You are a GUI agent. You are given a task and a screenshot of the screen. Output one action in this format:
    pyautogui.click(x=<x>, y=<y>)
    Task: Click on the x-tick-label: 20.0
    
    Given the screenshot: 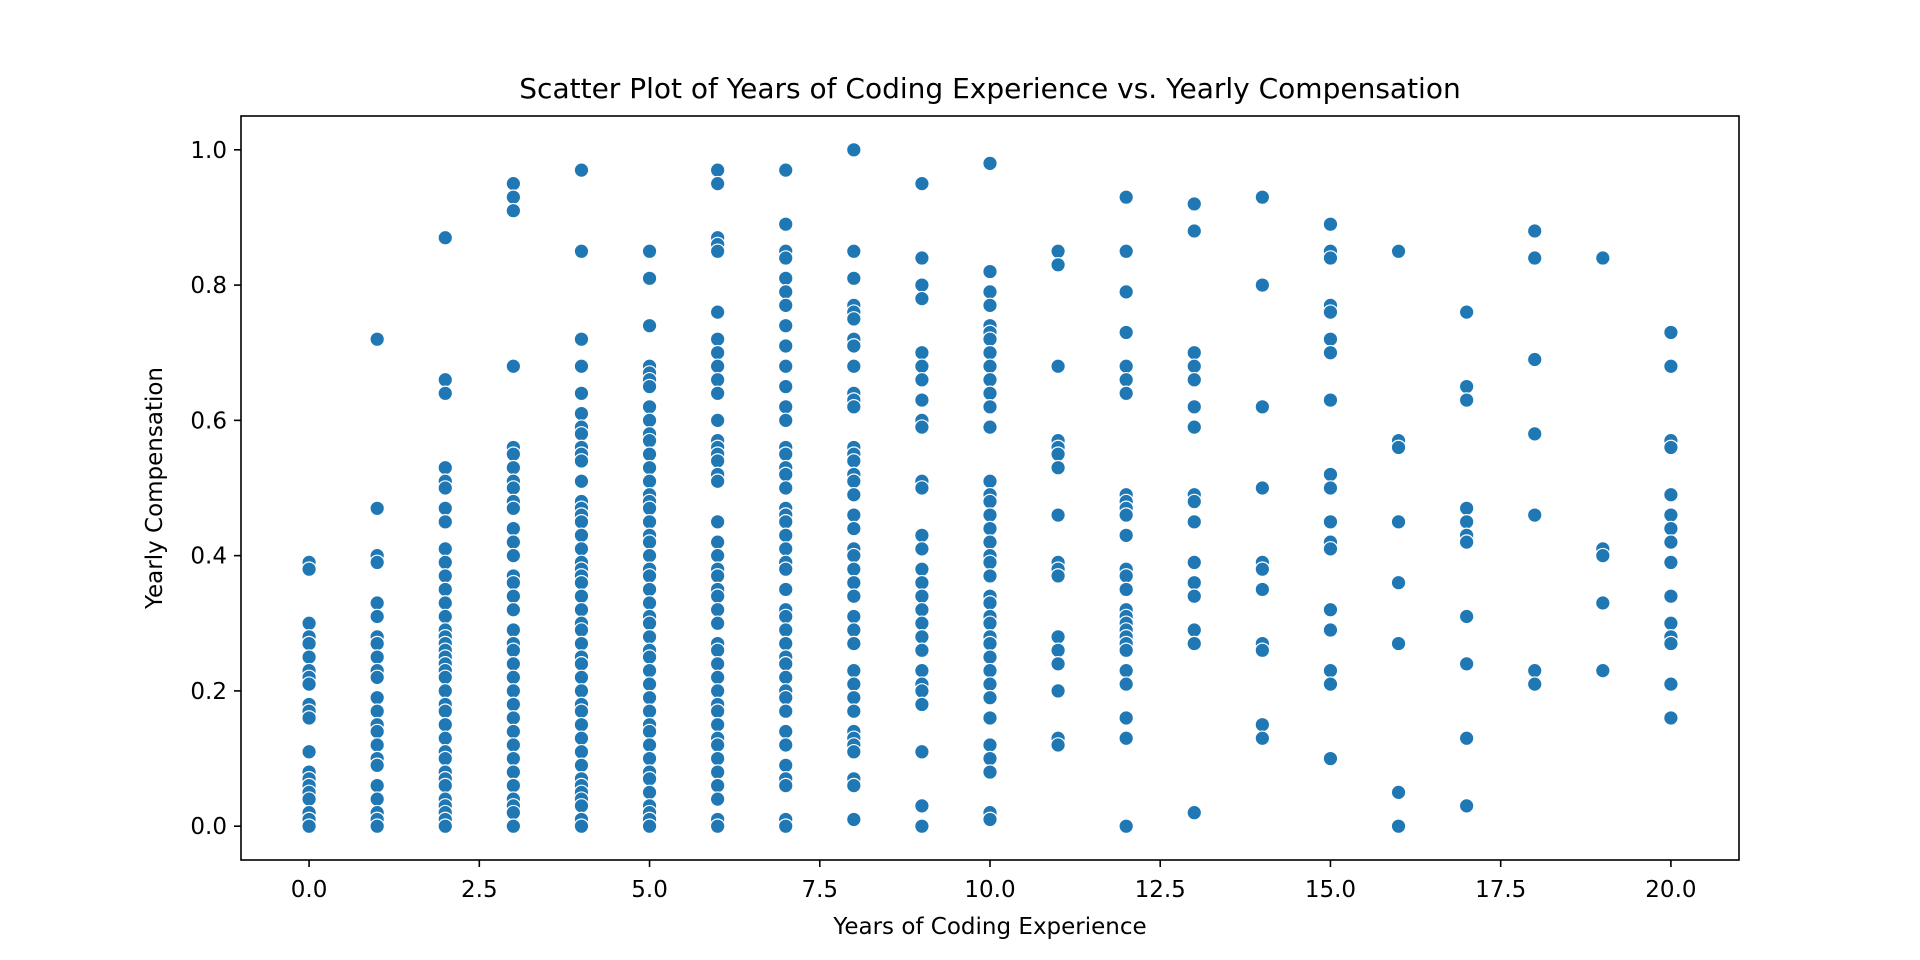 What is the action you would take?
    pyautogui.click(x=1670, y=890)
    